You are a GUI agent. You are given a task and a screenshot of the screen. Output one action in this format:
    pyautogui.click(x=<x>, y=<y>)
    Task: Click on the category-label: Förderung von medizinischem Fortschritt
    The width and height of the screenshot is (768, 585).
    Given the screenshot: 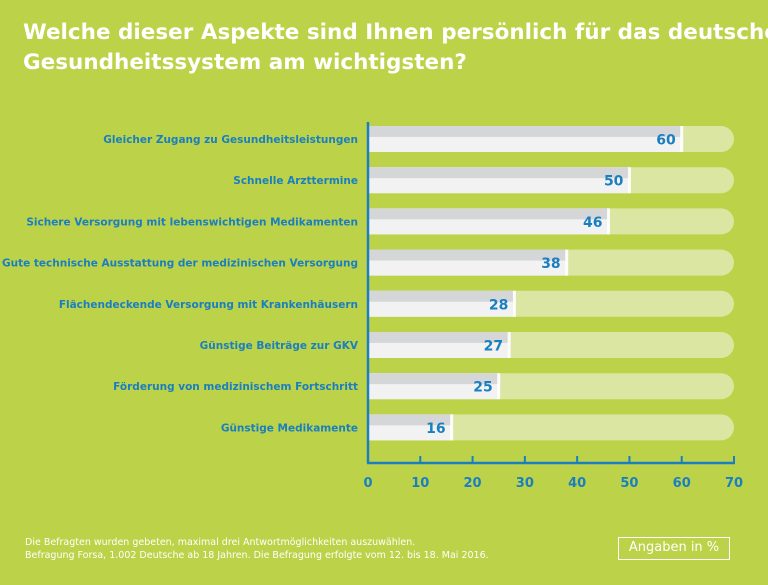 What is the action you would take?
    pyautogui.click(x=235, y=387)
    